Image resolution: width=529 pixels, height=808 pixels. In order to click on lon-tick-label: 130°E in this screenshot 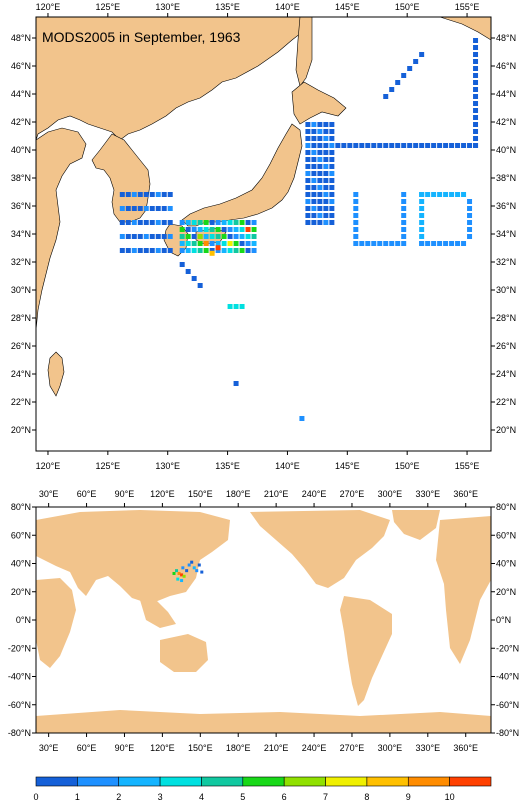, I will do `click(167, 466)`.